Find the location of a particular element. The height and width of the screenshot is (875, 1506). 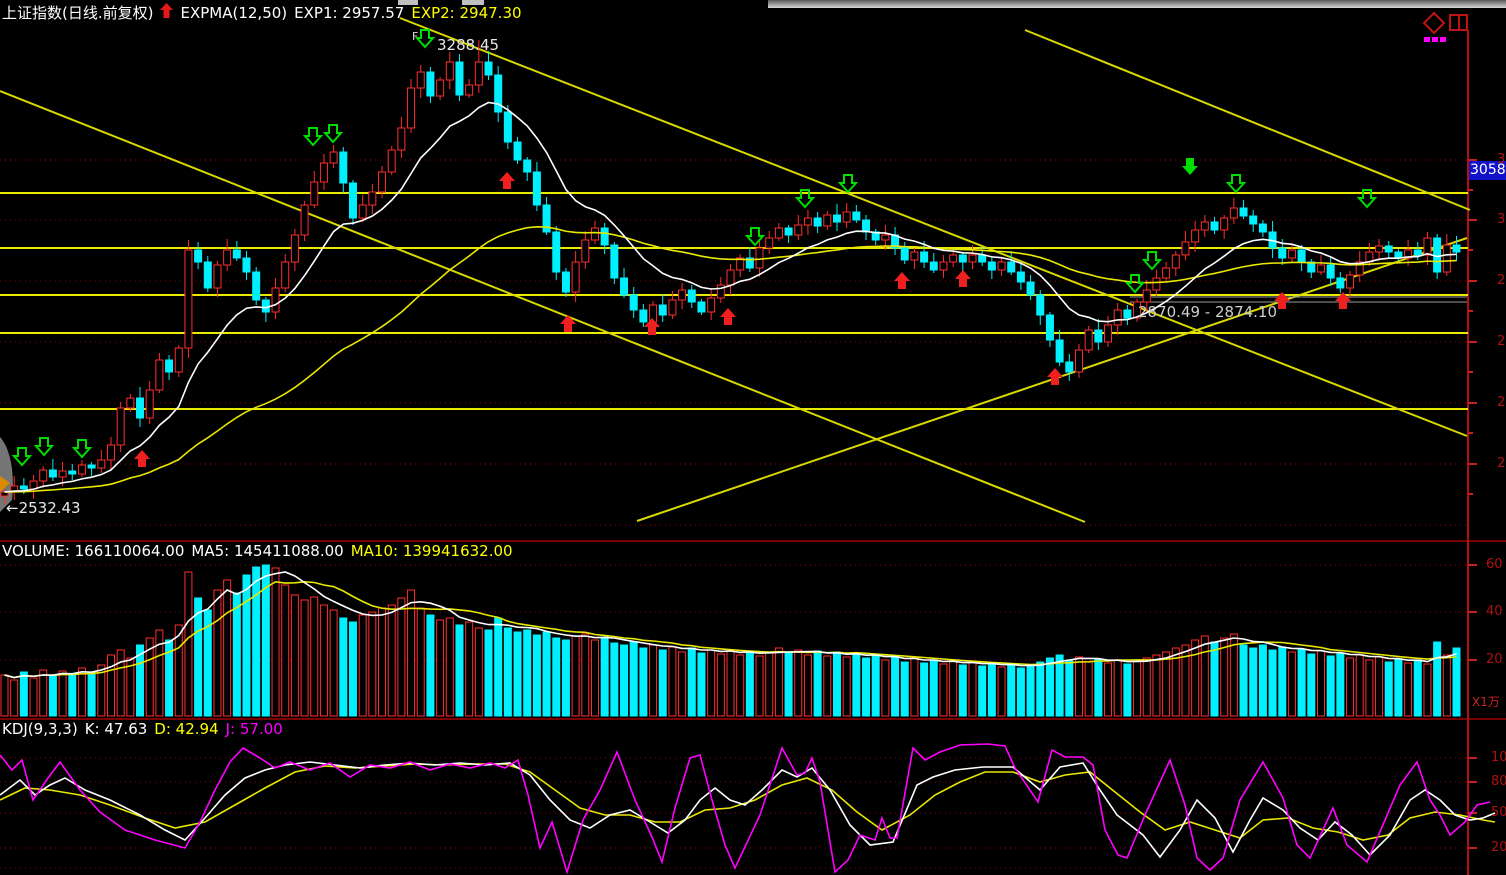

gap-range-annotation: 2870.49 - 2874.10 is located at coordinates (1208, 312).